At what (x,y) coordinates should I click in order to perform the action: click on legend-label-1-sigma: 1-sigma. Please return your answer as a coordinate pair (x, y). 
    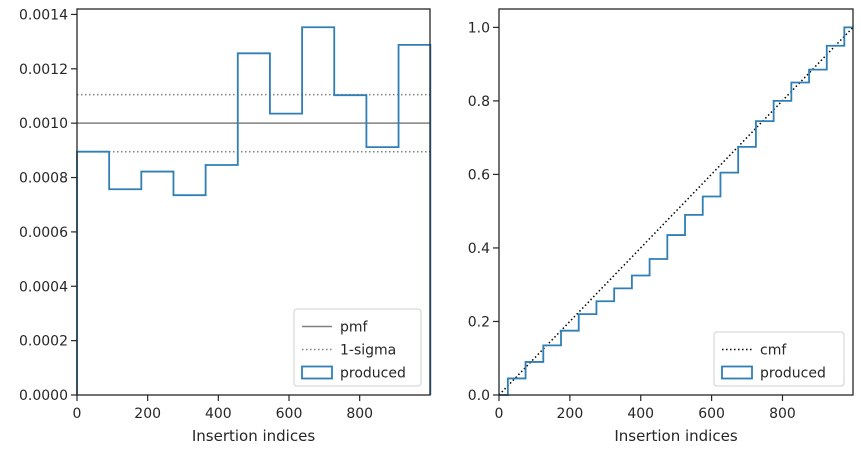
    Looking at the image, I should click on (368, 351).